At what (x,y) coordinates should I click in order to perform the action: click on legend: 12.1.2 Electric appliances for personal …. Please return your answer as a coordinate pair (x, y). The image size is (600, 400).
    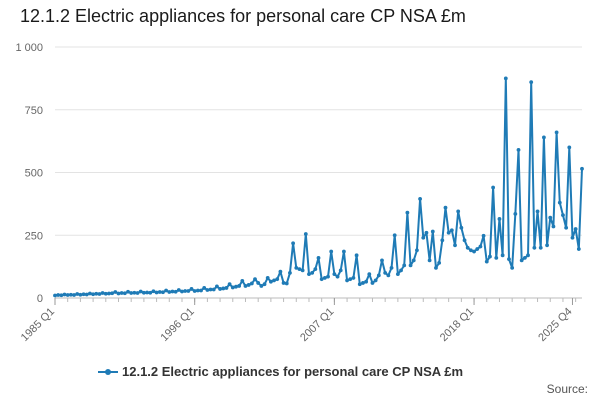
    Looking at the image, I should click on (280, 371).